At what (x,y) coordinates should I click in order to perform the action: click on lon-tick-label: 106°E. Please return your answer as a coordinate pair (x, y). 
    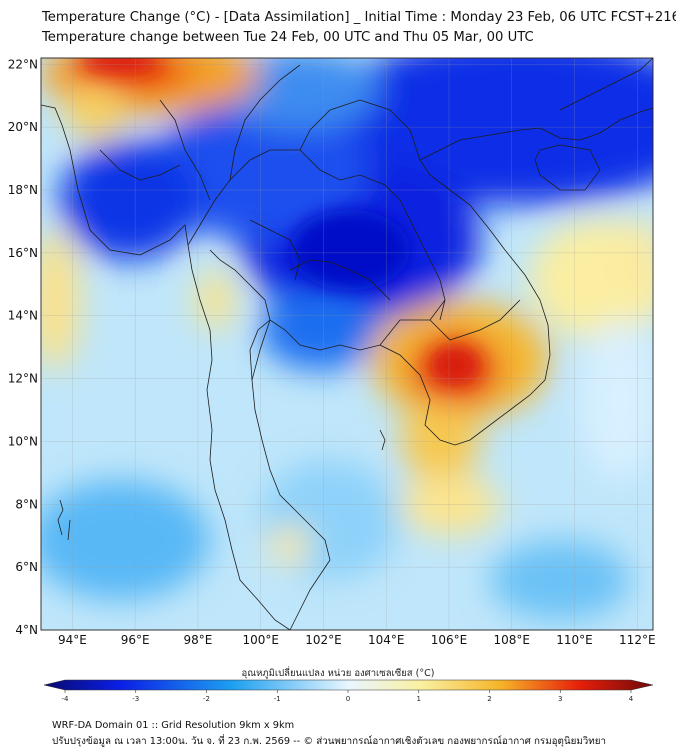
    Looking at the image, I should click on (449, 640).